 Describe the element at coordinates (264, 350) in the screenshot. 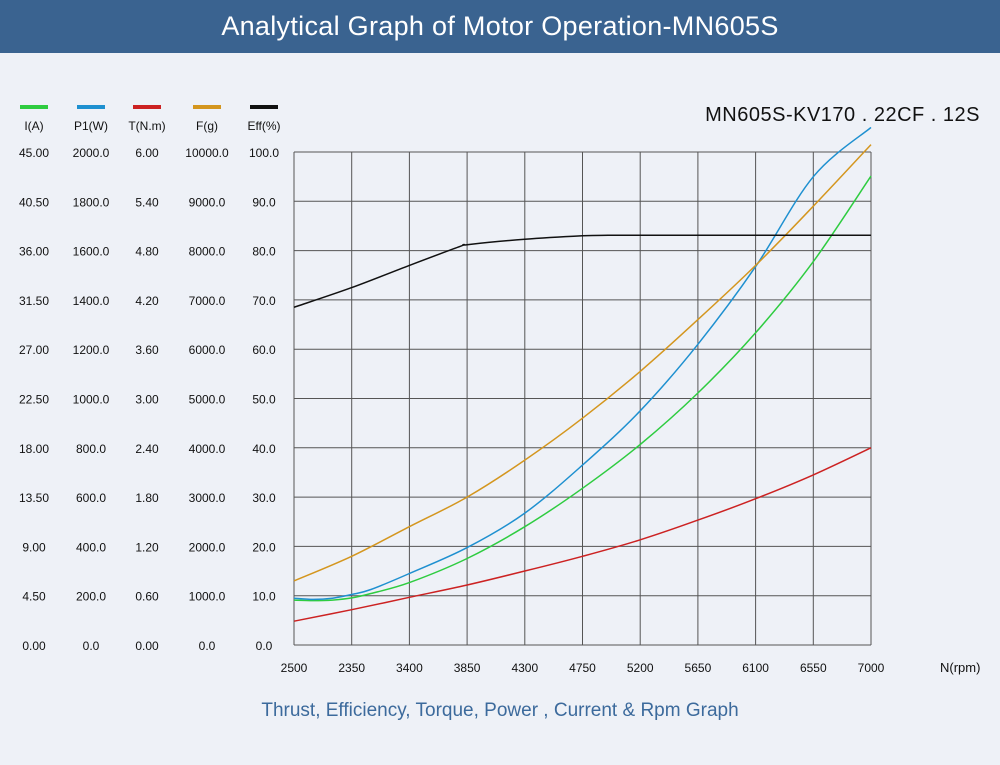

I see `y-tick-label-eff: 60.0` at that location.